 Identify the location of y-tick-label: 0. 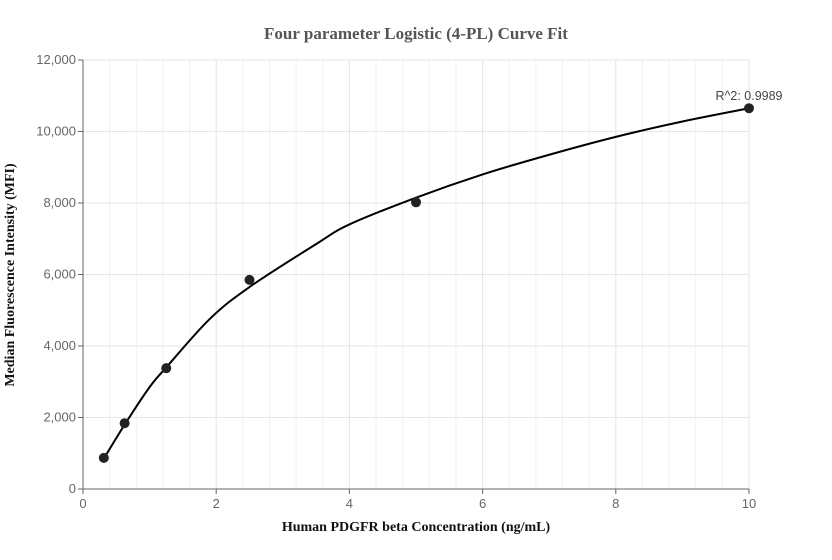
(72, 488).